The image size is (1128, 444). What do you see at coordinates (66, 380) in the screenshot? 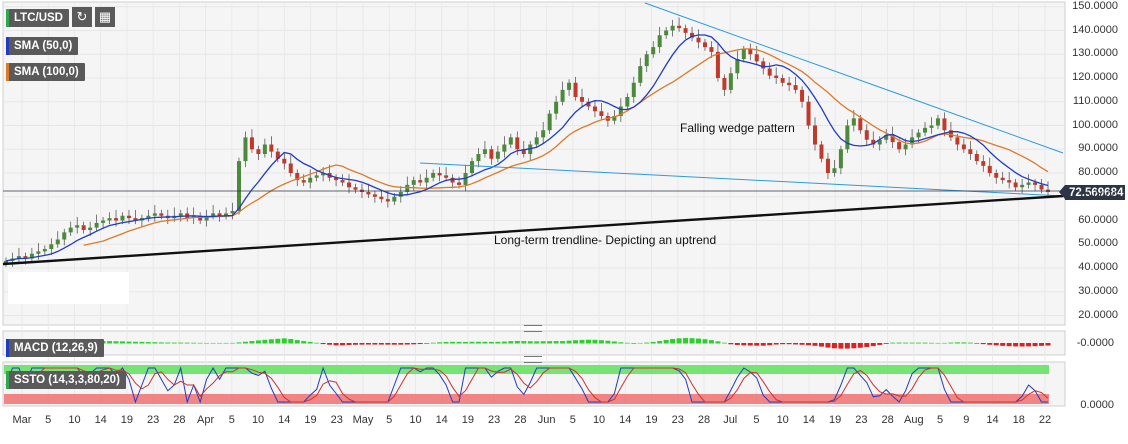
I see `ssto-label: SSTO (14,3,3,80,20)` at bounding box center [66, 380].